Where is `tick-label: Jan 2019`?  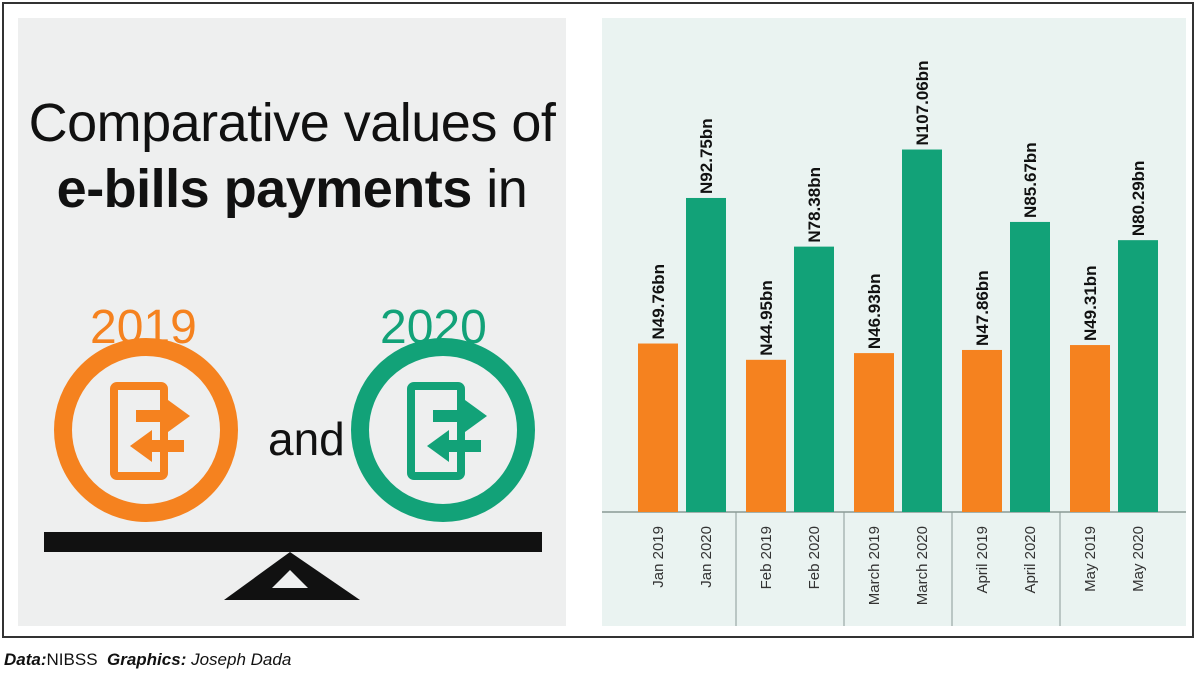 tick-label: Jan 2019 is located at coordinates (658, 557).